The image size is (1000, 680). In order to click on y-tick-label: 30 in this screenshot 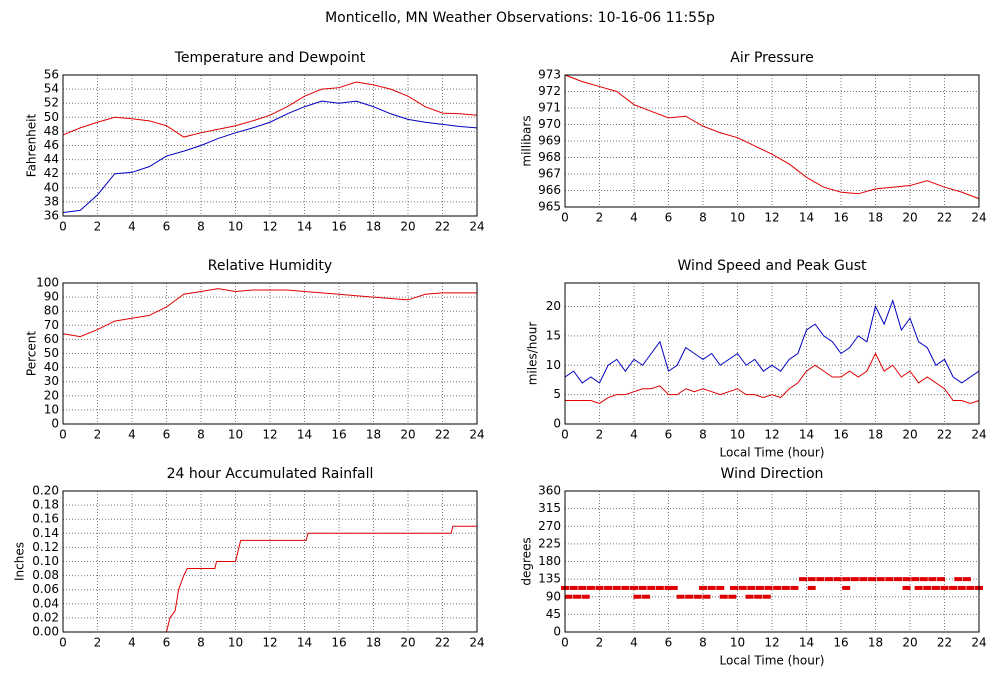, I will do `click(51, 381)`.